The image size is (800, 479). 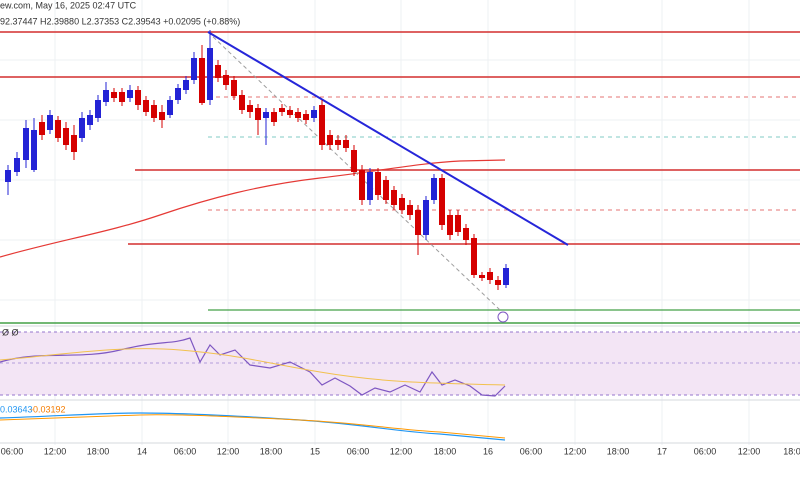 What do you see at coordinates (488, 451) in the screenshot?
I see `time-label: 16` at bounding box center [488, 451].